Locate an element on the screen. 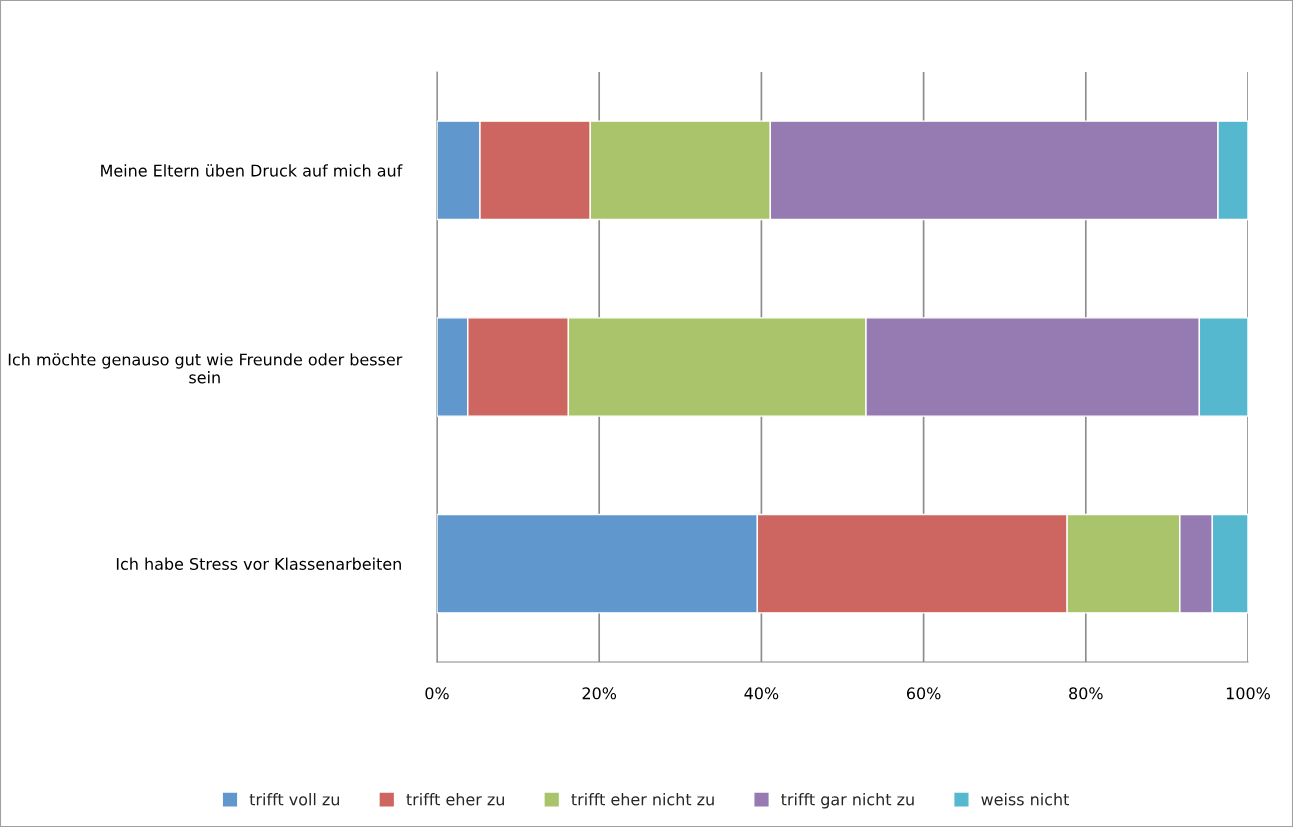 This screenshot has height=827, width=1293. x-tick-label: 60% is located at coordinates (923, 693).